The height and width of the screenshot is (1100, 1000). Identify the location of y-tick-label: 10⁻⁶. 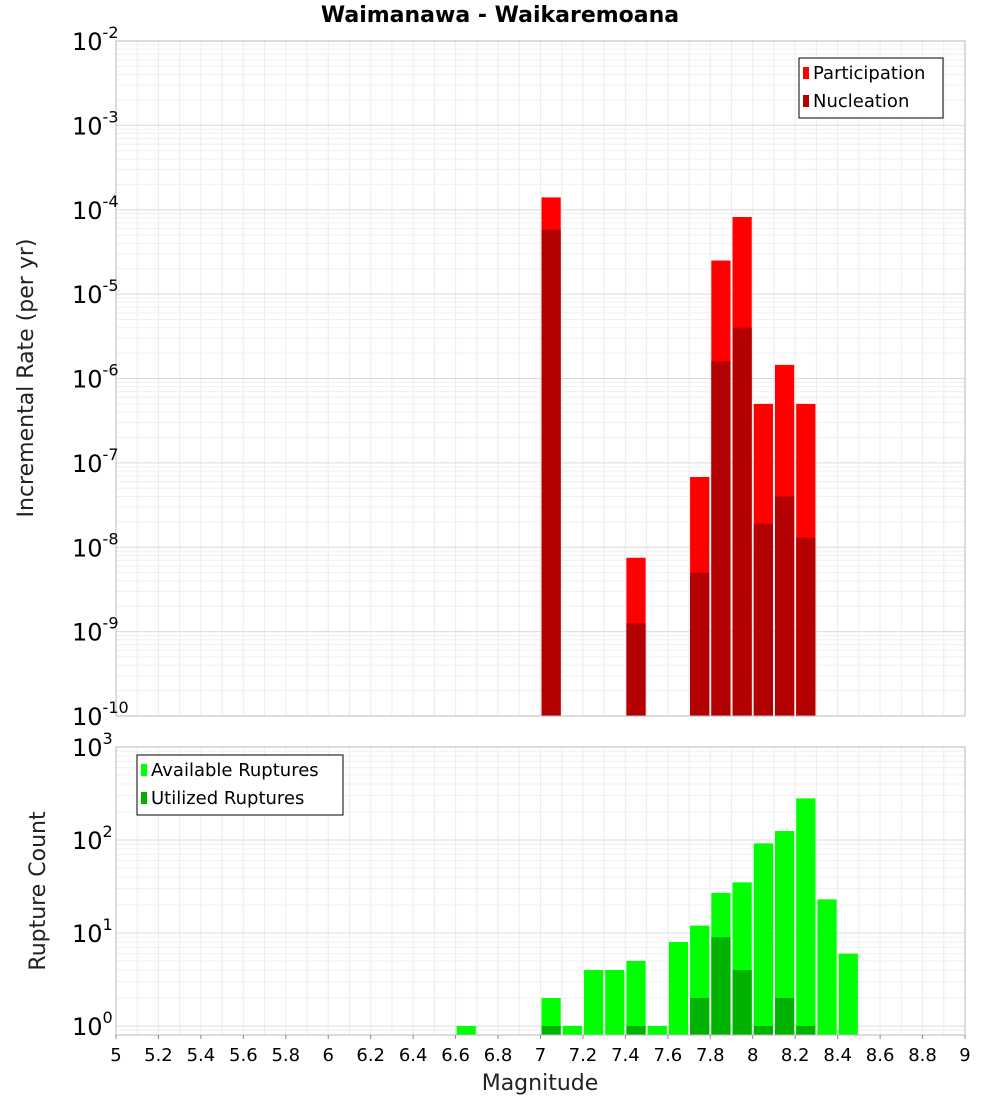
(95, 377).